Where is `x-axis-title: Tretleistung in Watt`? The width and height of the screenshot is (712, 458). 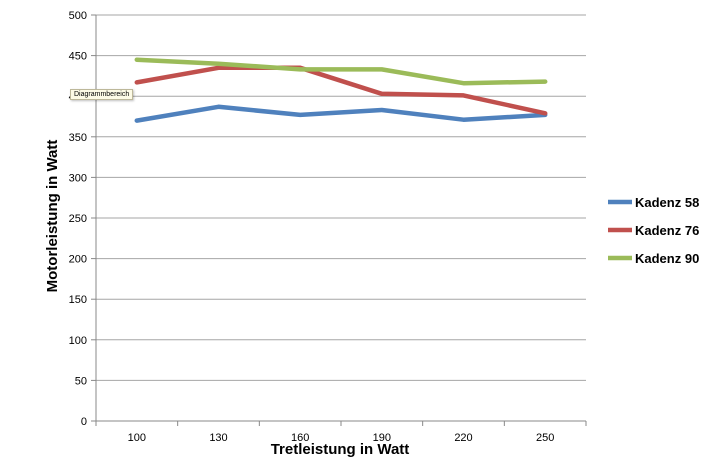 x-axis-title: Tretleistung in Watt is located at coordinates (340, 449).